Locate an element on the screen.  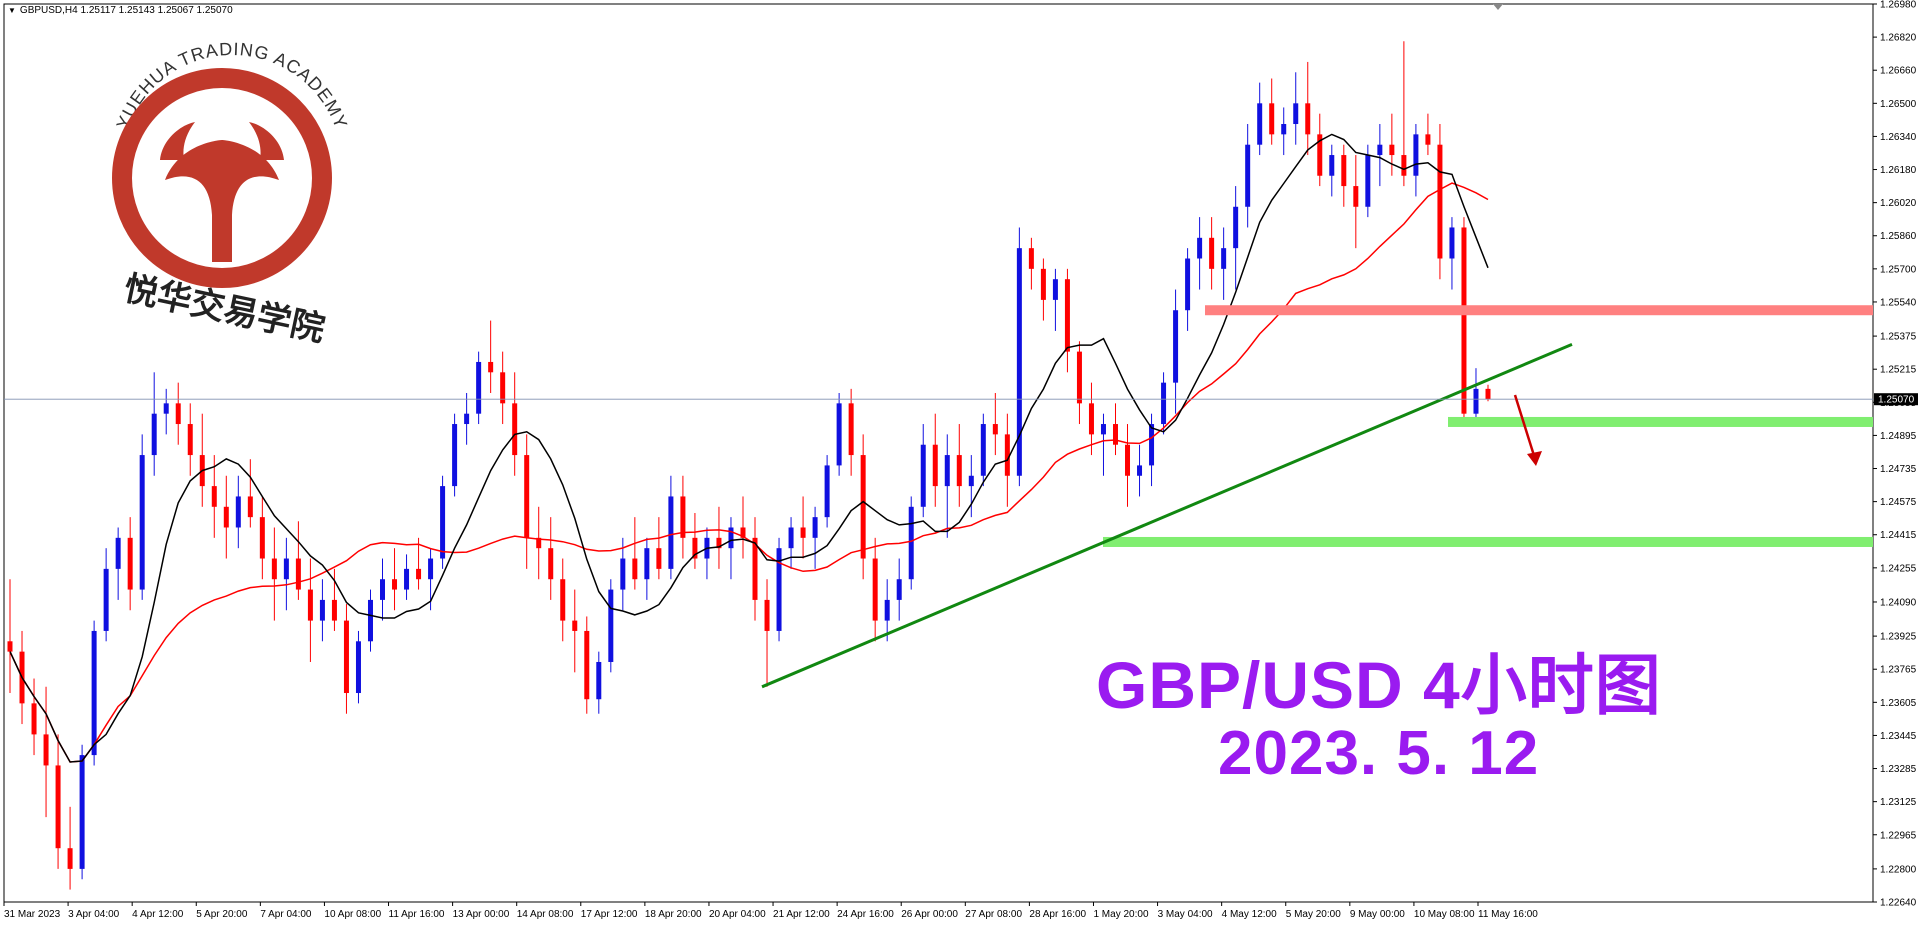
dropdown-triangle-icon: ▼ is located at coordinates (12, 10).